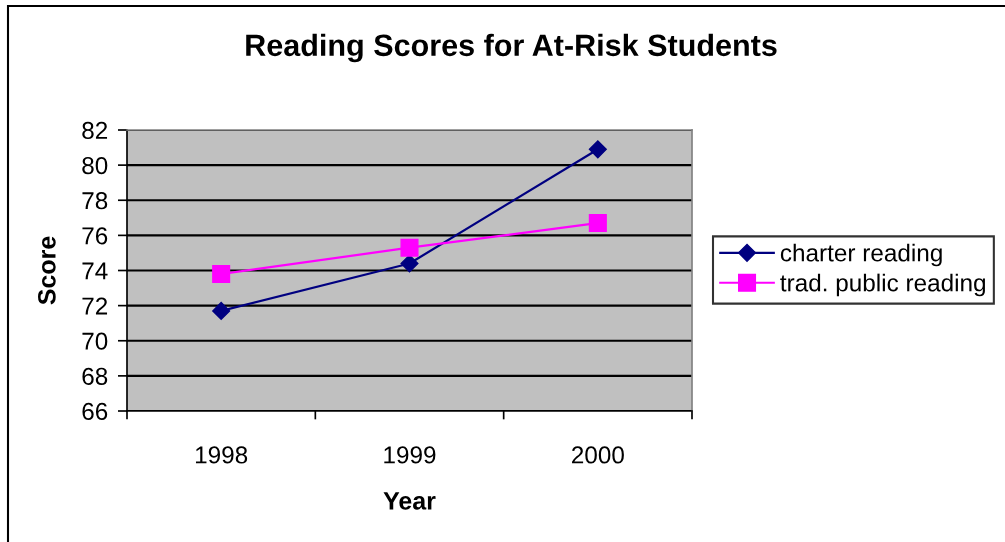  Describe the element at coordinates (410, 455) in the screenshot. I see `x-tick-label: 1999` at that location.